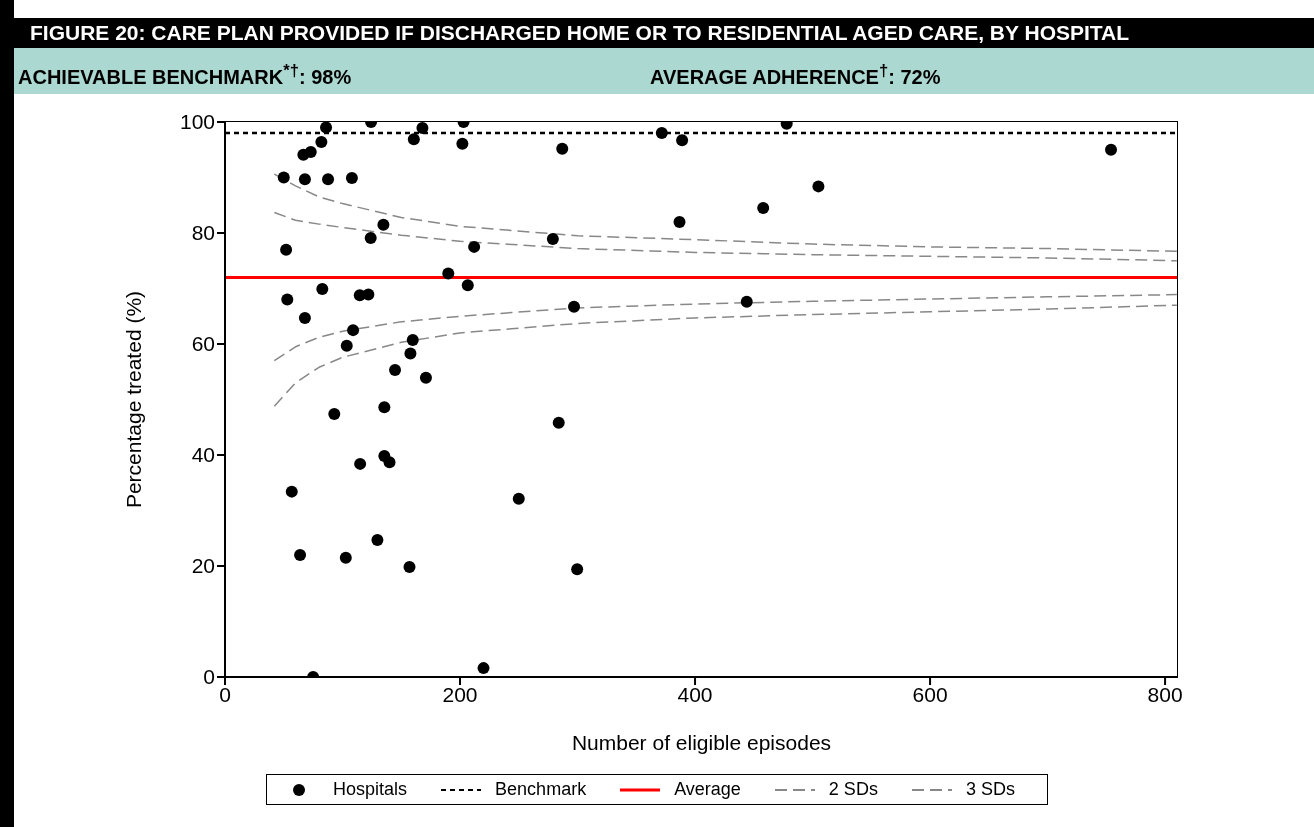 Image resolution: width=1314 pixels, height=827 pixels. What do you see at coordinates (853, 789) in the screenshot?
I see `legend-label: 2 SDs` at bounding box center [853, 789].